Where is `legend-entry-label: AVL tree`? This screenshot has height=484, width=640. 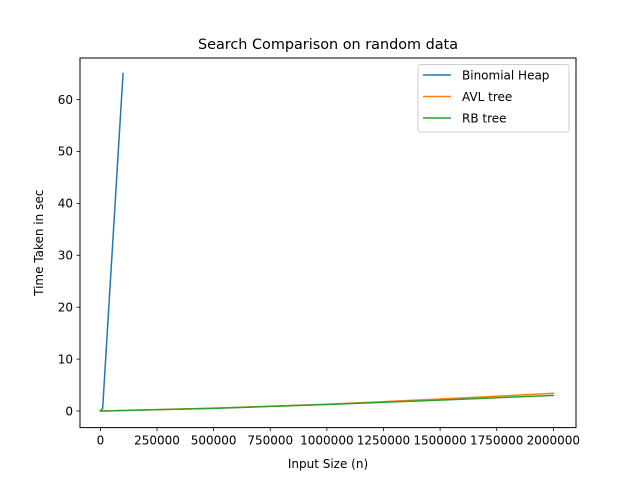
legend-entry-label: AVL tree is located at coordinates (487, 97).